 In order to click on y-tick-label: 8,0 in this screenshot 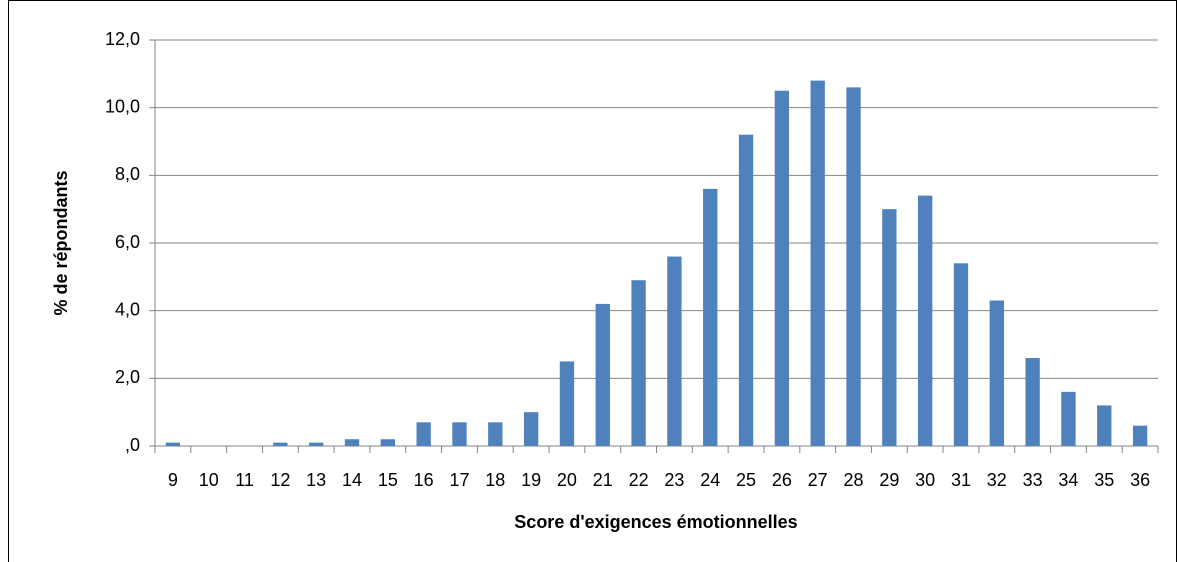, I will do `click(127, 174)`.